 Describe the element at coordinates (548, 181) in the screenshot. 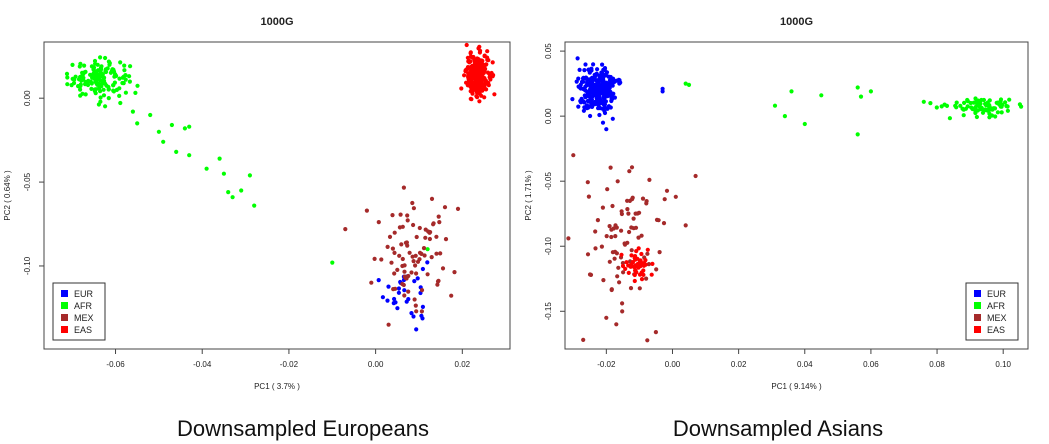

I see `y-tick-label: -0.05` at that location.